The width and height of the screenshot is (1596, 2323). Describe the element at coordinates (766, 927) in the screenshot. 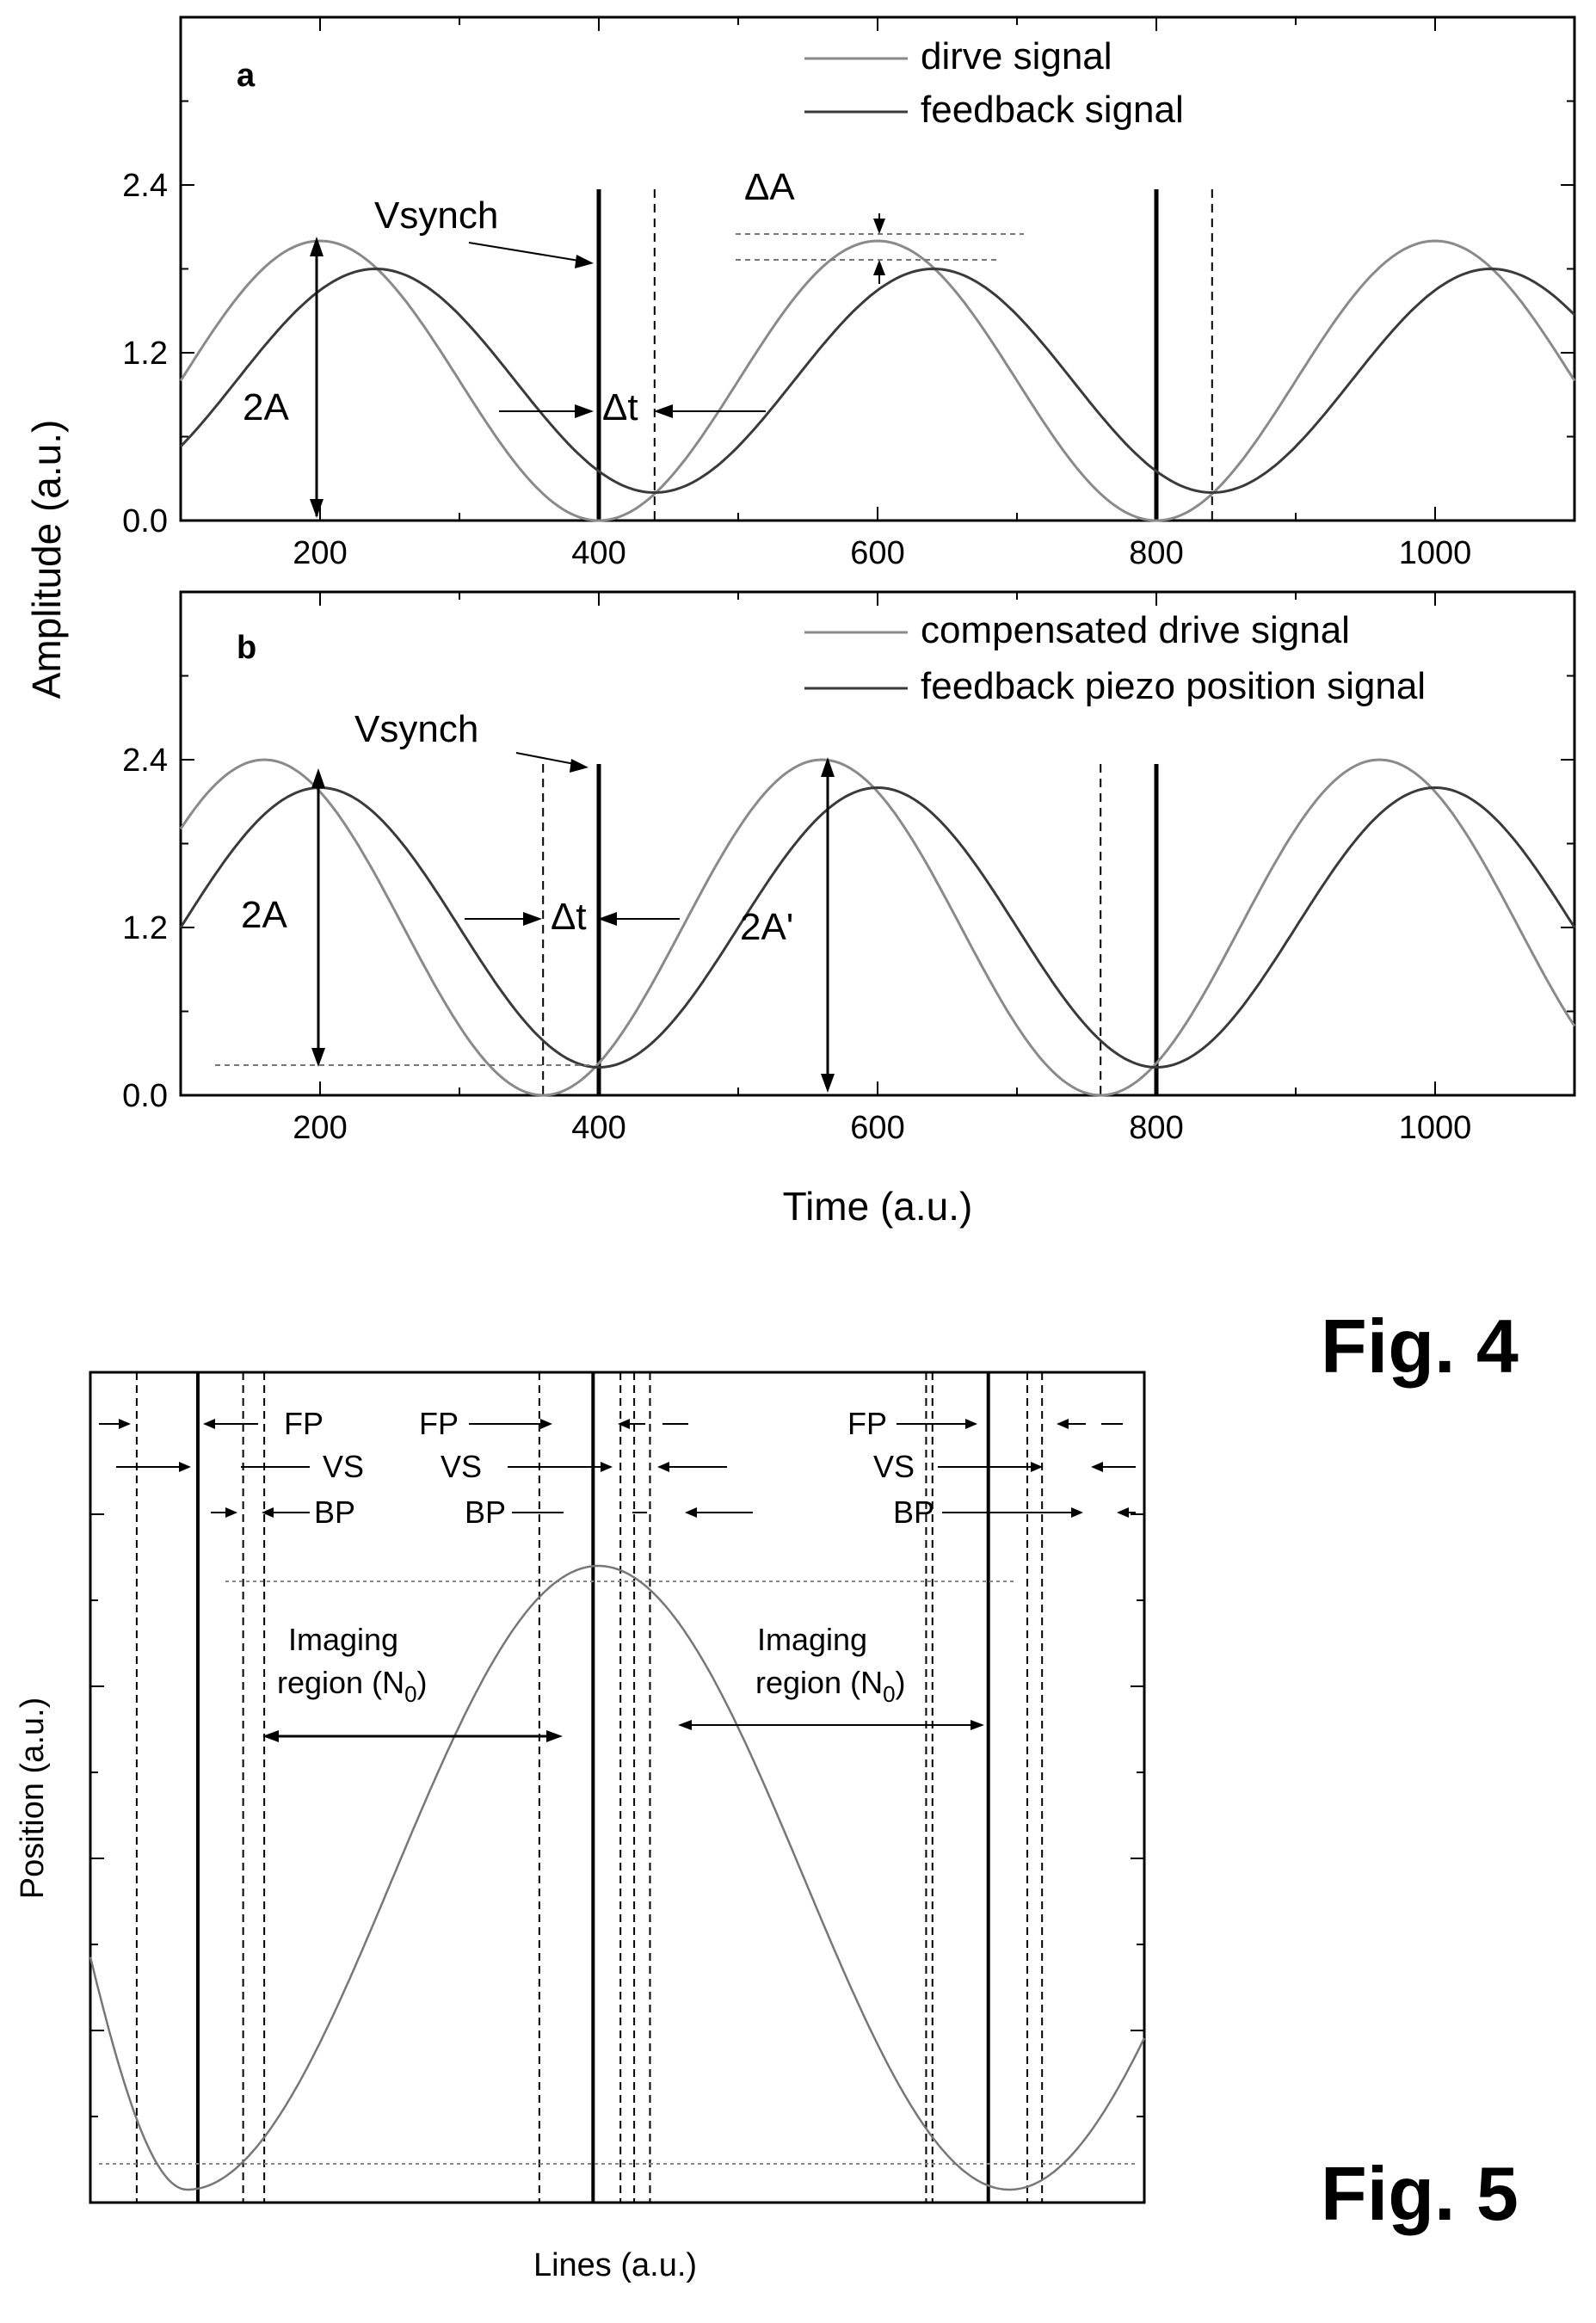

I see `two-a-prime-label-b: 2A'` at that location.